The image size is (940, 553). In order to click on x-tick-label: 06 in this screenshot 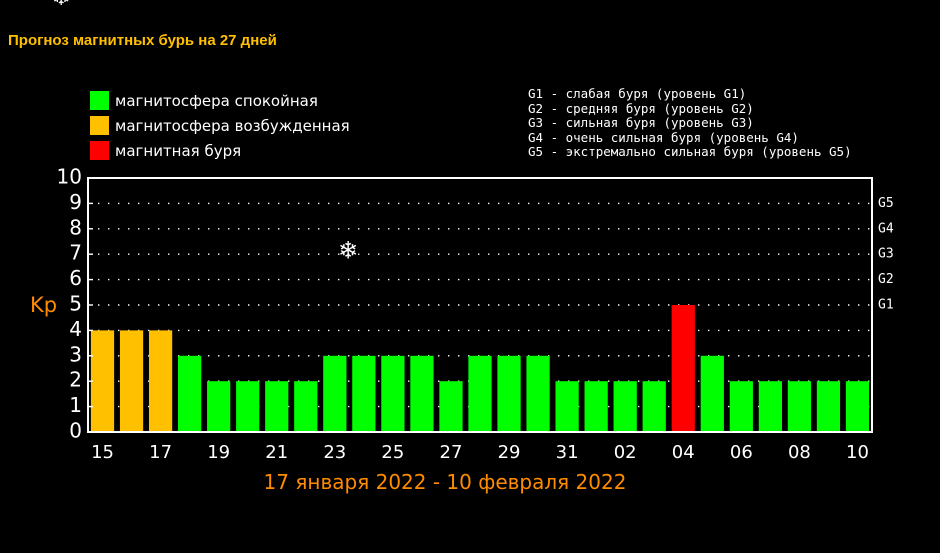, I will do `click(741, 452)`.